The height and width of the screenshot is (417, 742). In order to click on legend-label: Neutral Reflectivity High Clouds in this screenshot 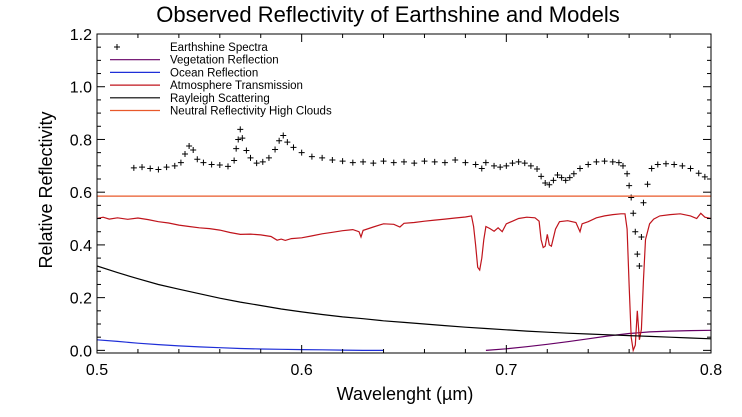, I will do `click(251, 112)`.